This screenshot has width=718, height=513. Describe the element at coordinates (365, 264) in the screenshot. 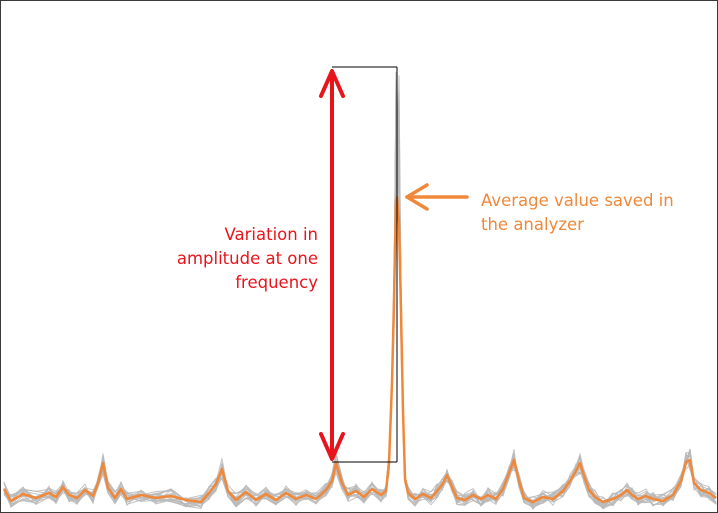

I see `amplitude-bracket` at that location.